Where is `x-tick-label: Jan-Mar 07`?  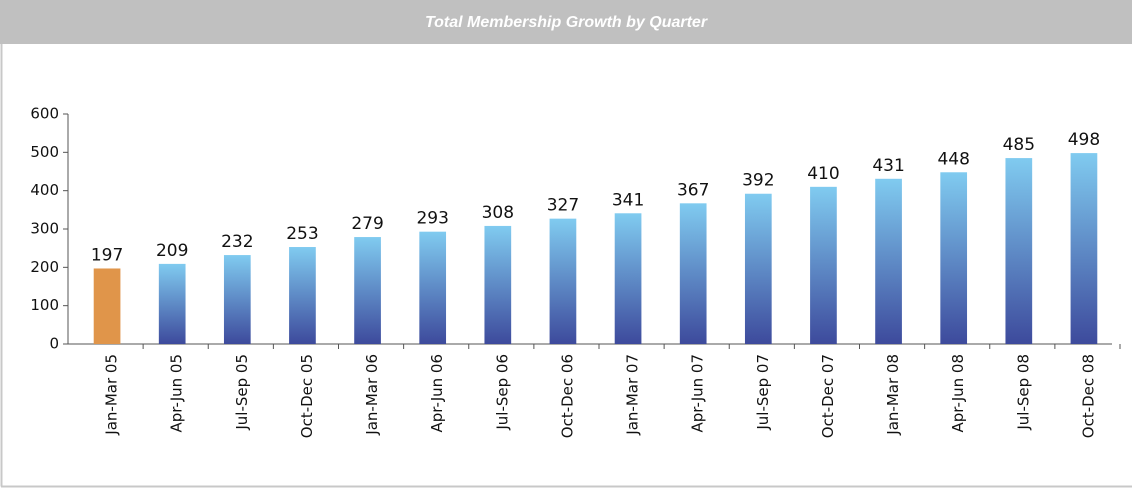 x-tick-label: Jan-Mar 07 is located at coordinates (633, 395).